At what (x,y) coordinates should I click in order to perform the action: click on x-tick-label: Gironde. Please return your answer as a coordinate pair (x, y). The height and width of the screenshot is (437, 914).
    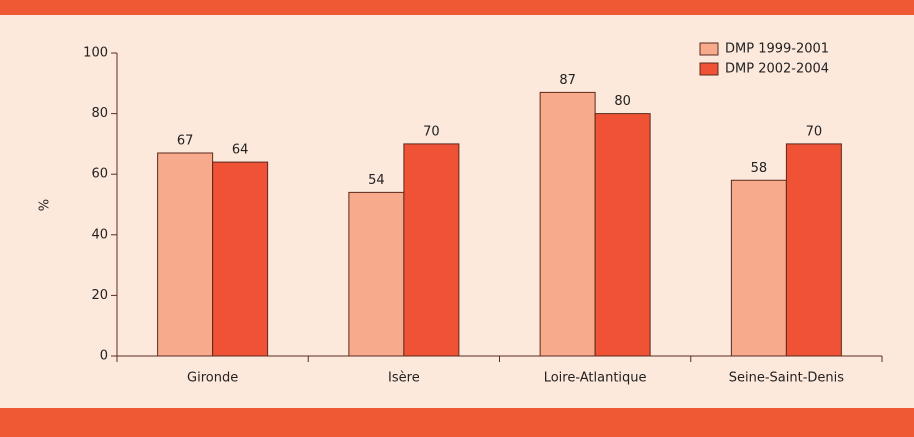
    Looking at the image, I should click on (212, 378).